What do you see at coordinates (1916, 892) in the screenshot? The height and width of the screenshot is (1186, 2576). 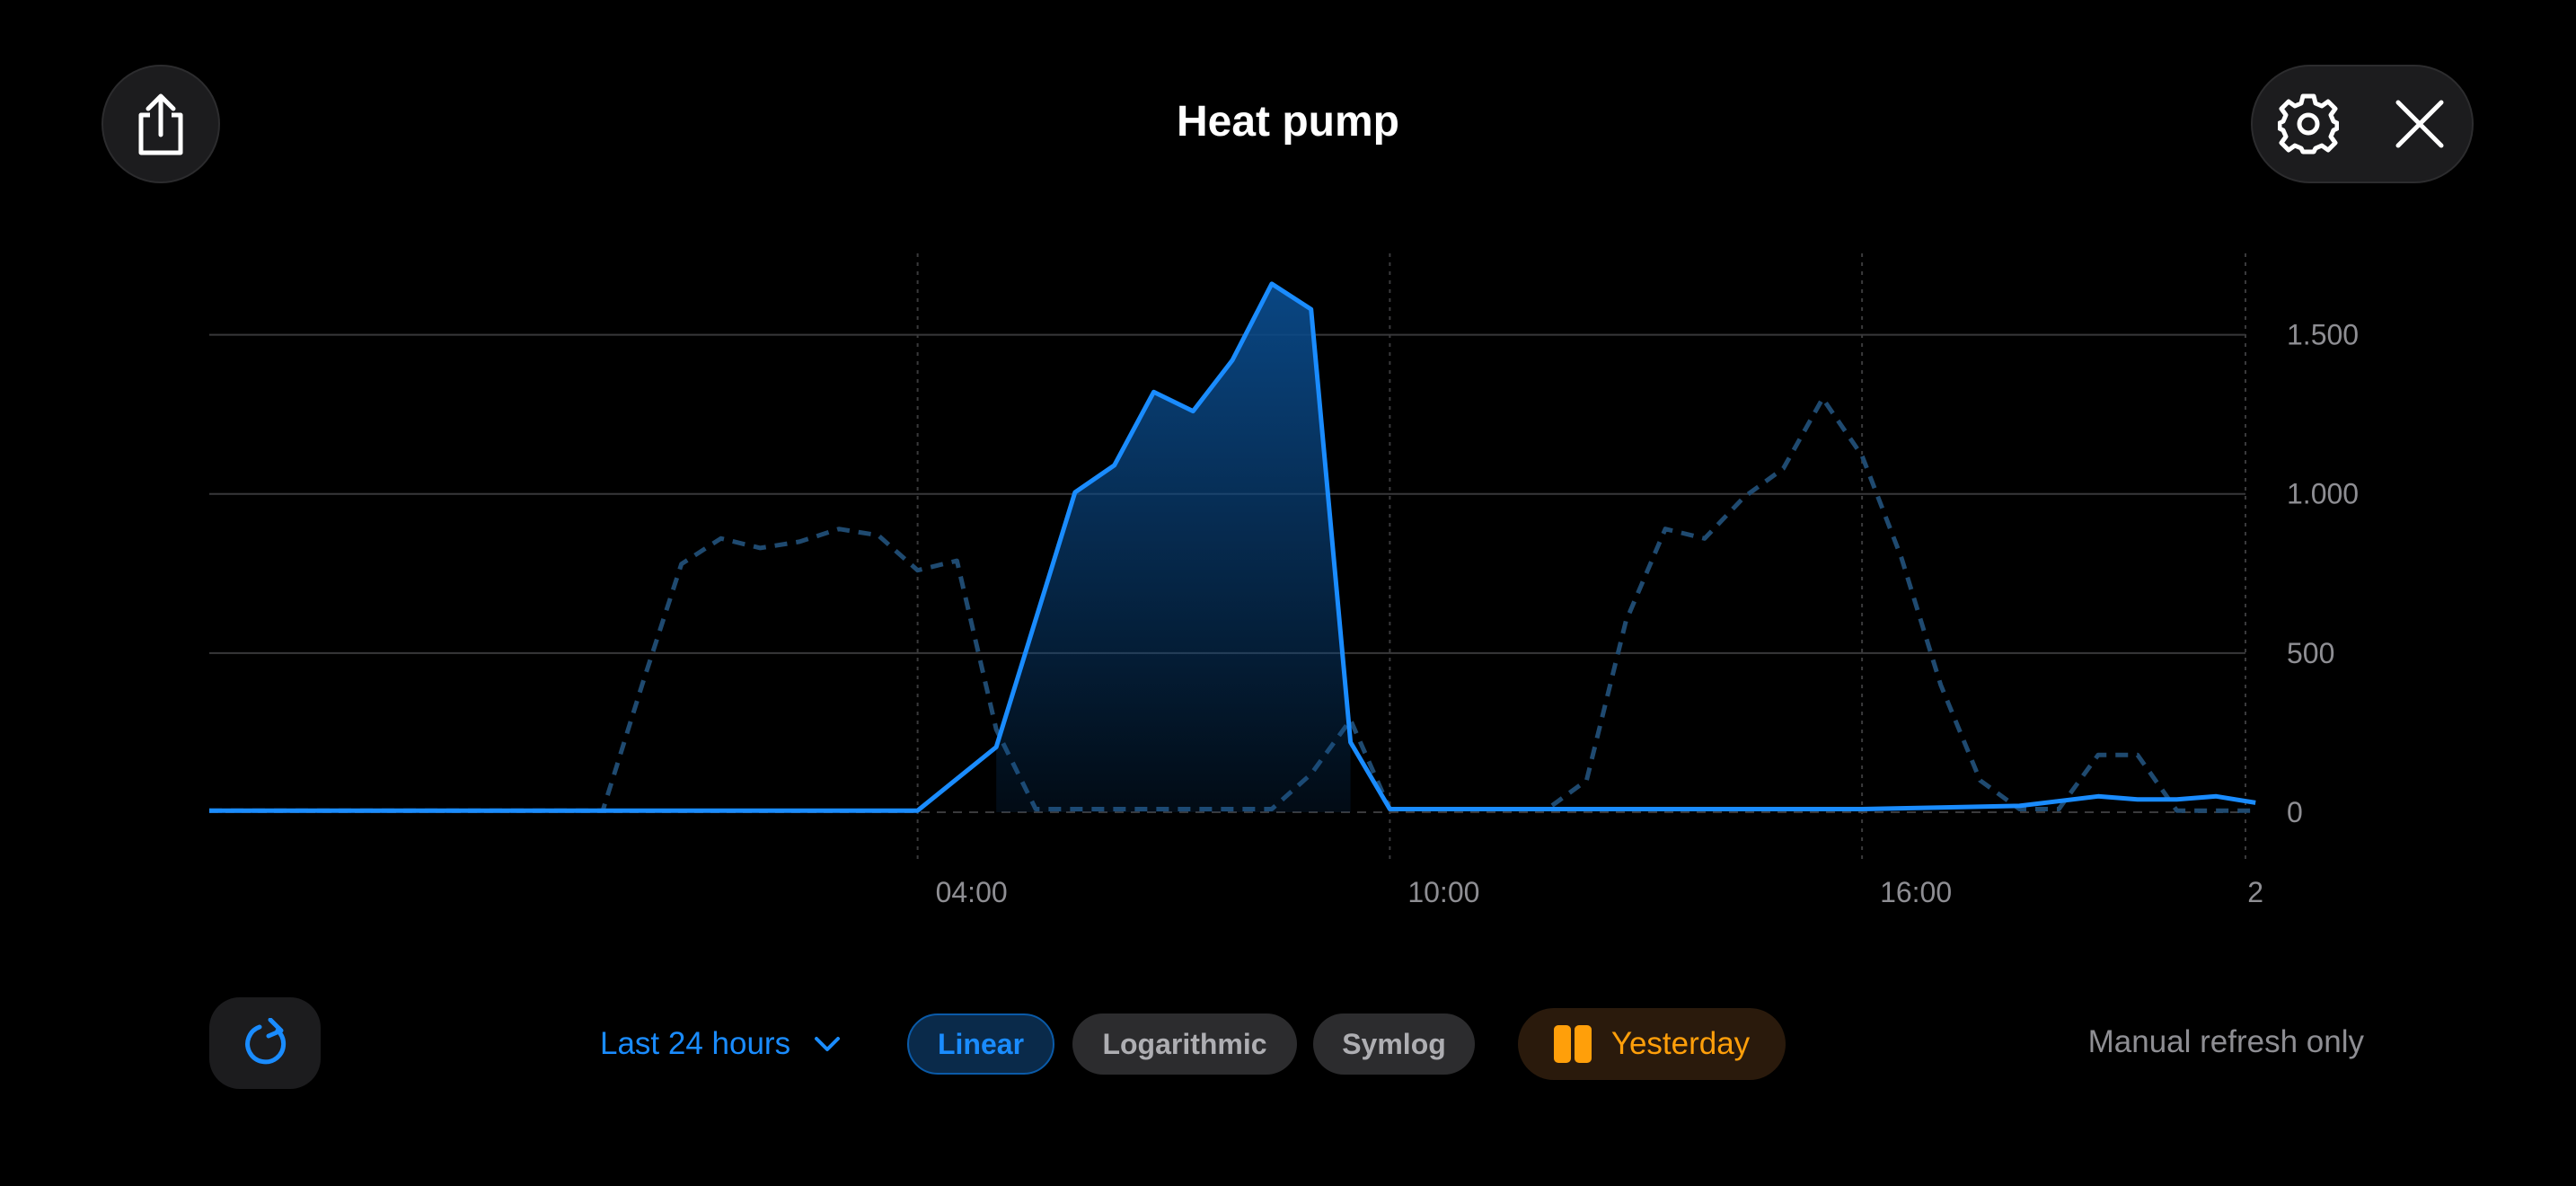 I see `x-tick-label: 16:00` at bounding box center [1916, 892].